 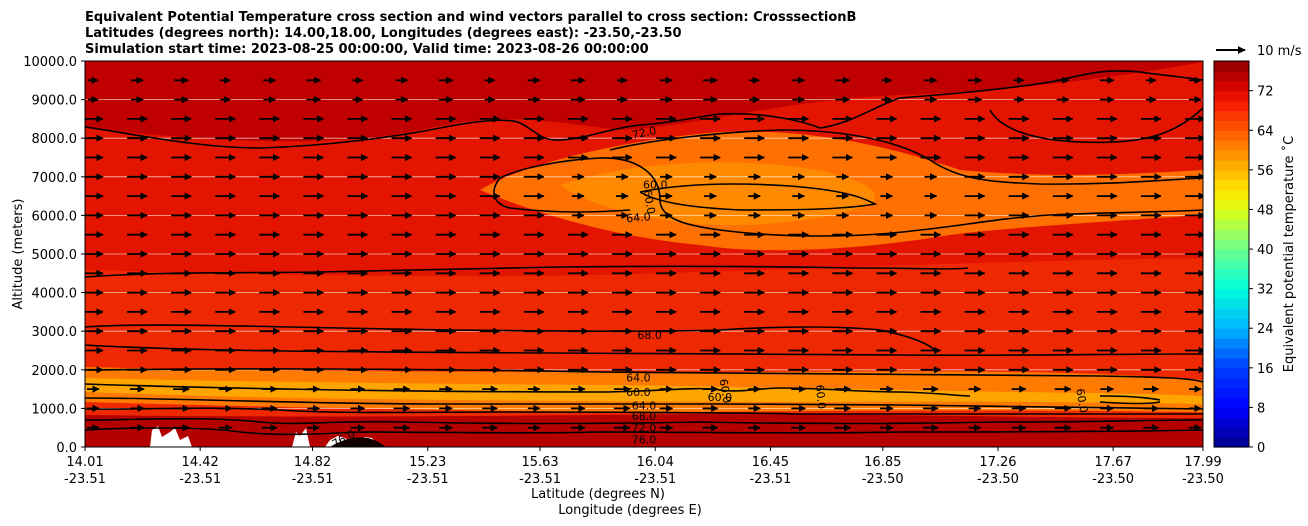 I want to click on colorbar-tick-label: 56, so click(x=1265, y=171).